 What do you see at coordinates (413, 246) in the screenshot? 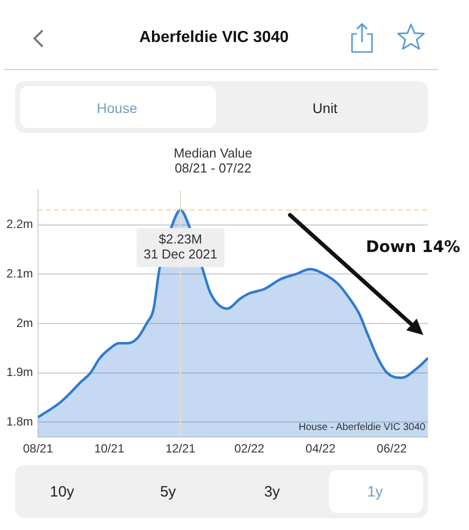
I see `annotation: Down 14%` at bounding box center [413, 246].